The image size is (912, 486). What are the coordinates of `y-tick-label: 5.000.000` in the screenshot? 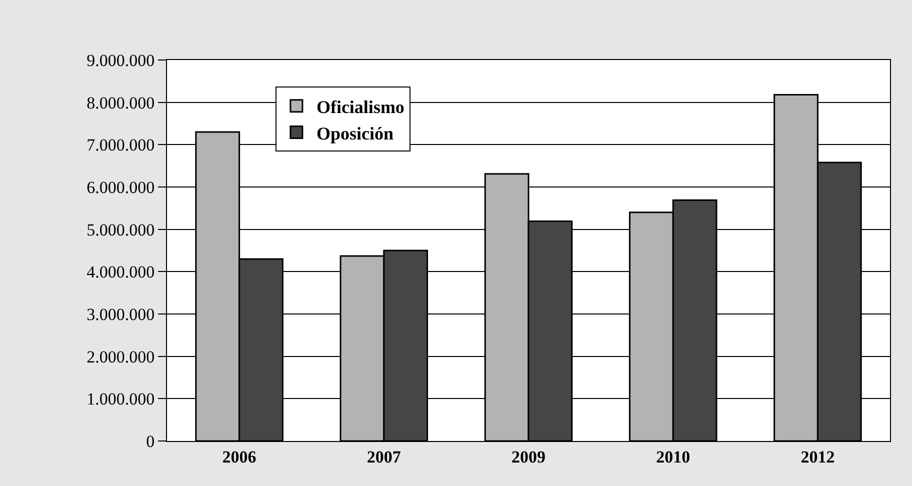 It's located at (120, 230).